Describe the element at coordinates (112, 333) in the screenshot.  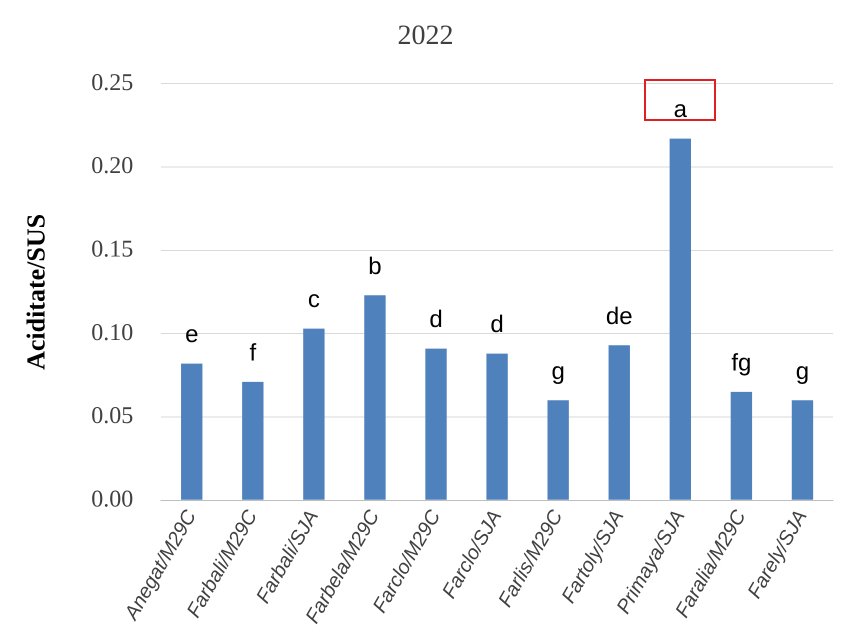
I see `y-tick-label: 0.10` at that location.